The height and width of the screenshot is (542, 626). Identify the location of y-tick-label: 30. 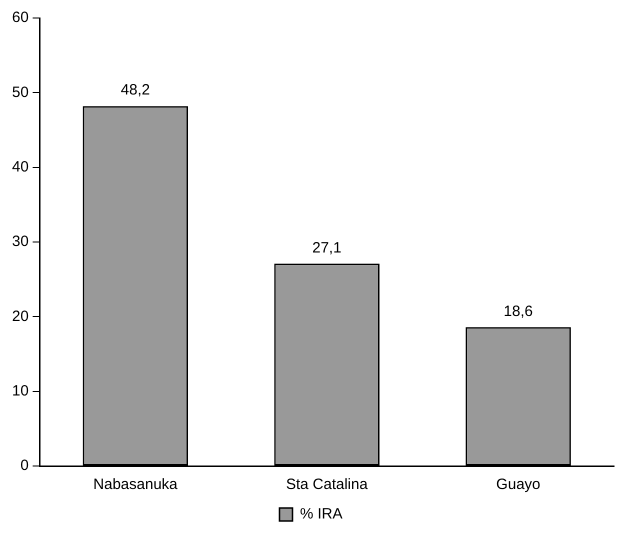
(20, 241).